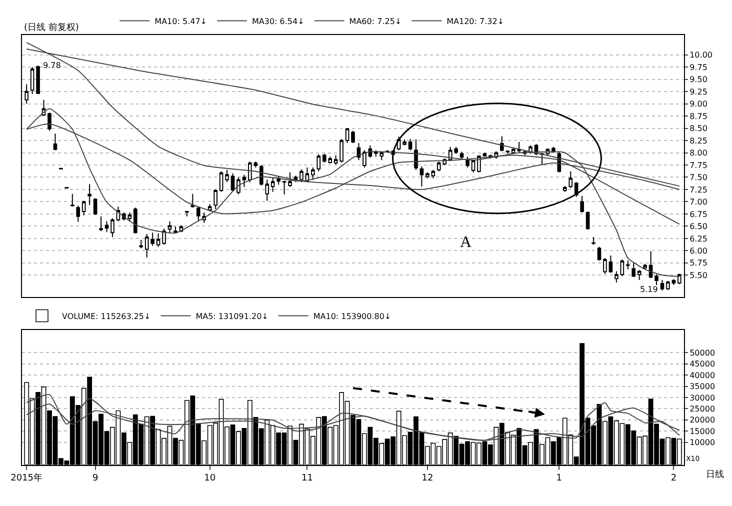  I want to click on annotation: 9.78, so click(52, 65).